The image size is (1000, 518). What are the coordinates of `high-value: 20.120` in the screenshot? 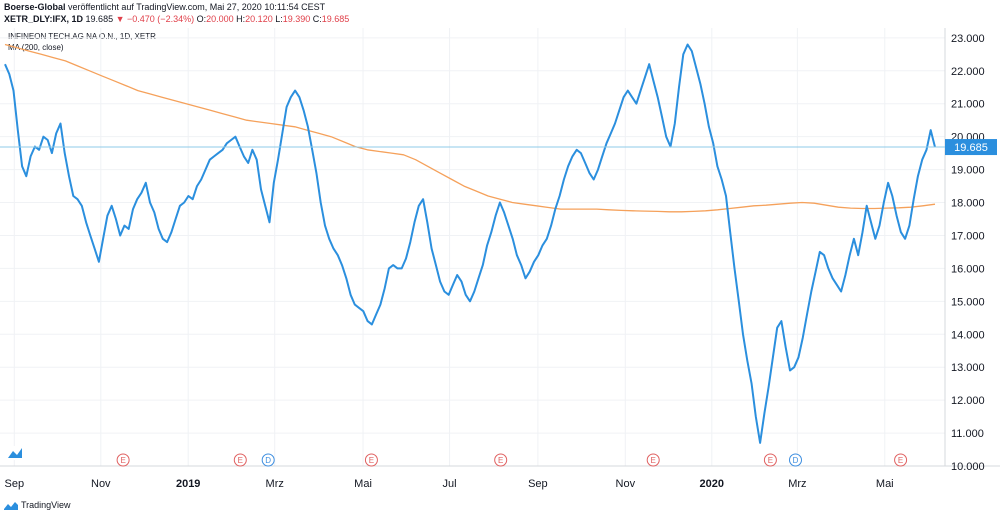 It's located at (259, 19).